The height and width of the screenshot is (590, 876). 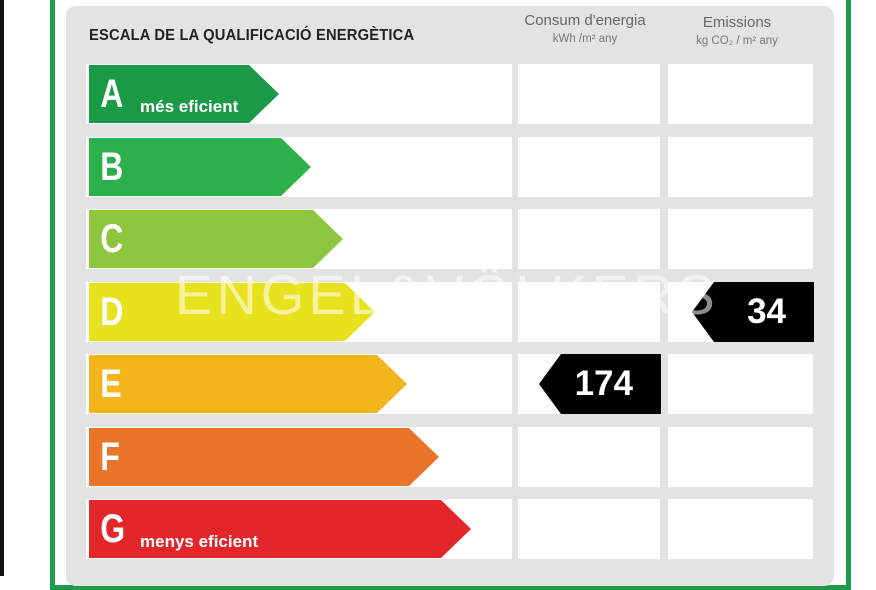 What do you see at coordinates (2, 288) in the screenshot?
I see `left-border` at bounding box center [2, 288].